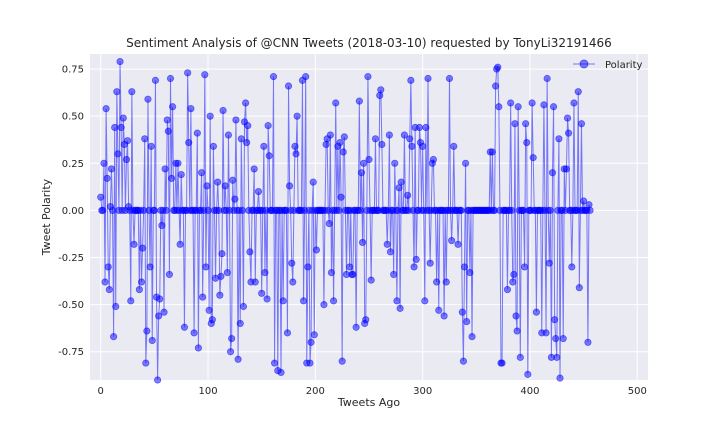 This screenshot has height=432, width=720. Describe the element at coordinates (46, 217) in the screenshot. I see `y-axis-label: Tweet Polarity` at that location.